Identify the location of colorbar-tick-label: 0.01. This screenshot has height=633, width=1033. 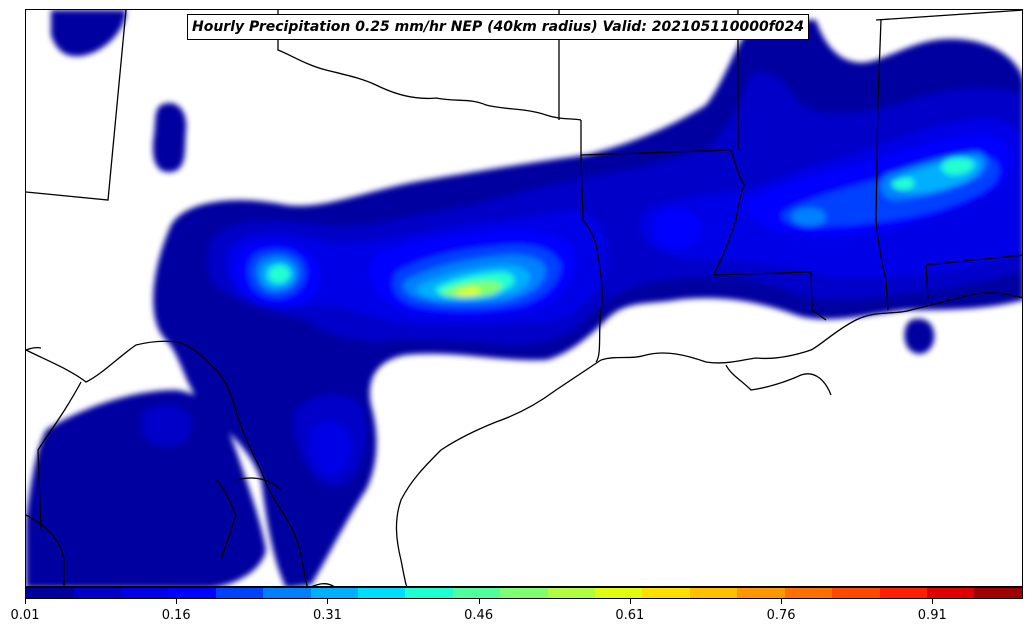
(25, 615).